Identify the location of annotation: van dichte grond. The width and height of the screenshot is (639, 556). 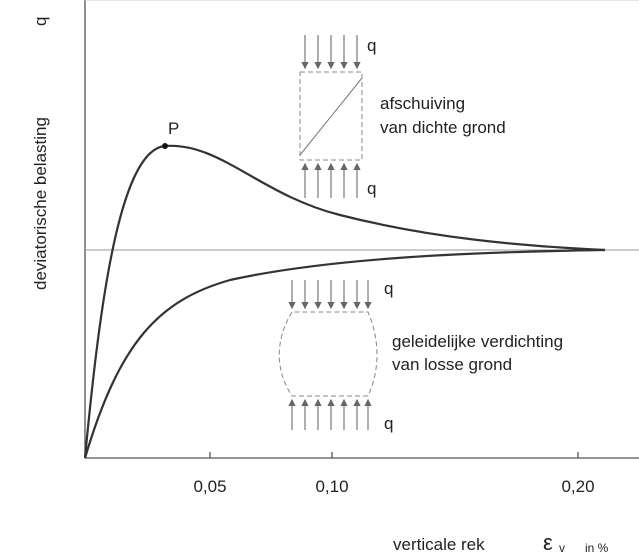
(443, 127).